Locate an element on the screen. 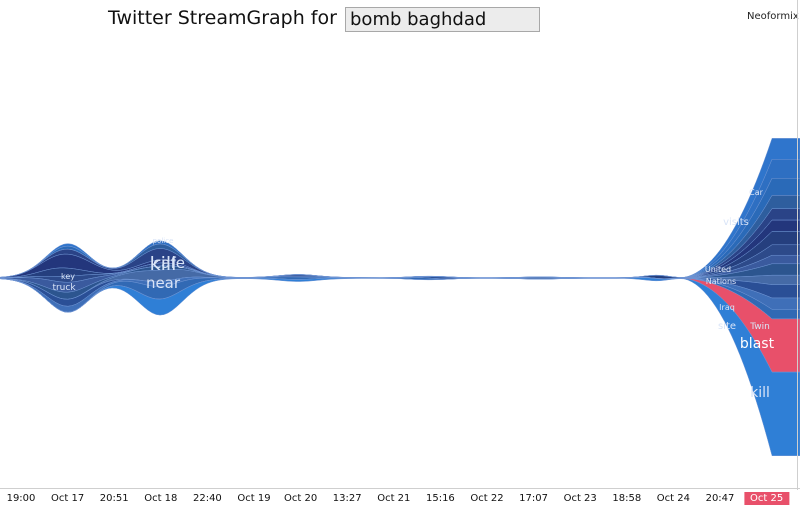 This screenshot has height=514, width=800. search-input is located at coordinates (442, 19).